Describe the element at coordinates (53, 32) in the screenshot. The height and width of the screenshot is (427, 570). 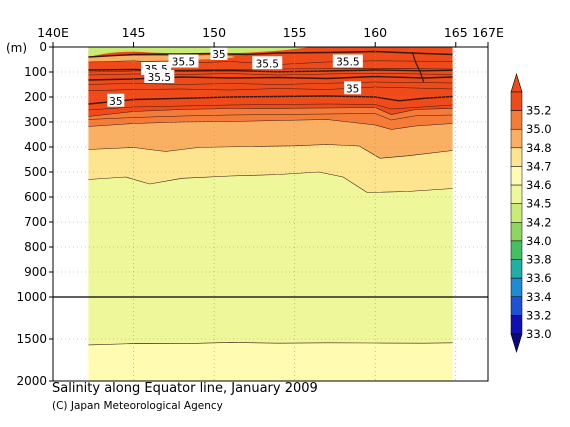
I see `x-tick-label: 140E` at that location.